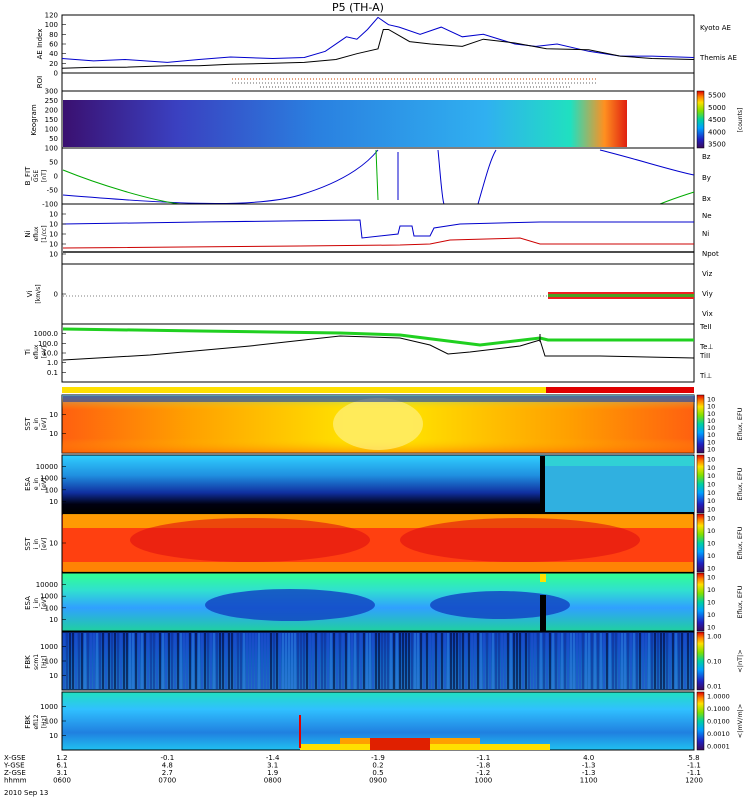 The image size is (750, 800). I want to click on ti-ytick: 1.0, so click(52, 363).